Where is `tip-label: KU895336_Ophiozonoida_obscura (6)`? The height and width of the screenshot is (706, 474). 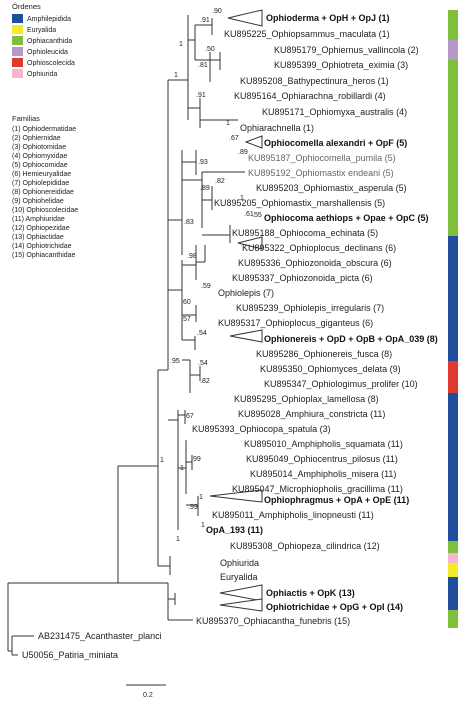
tip-label: KU895336_Ophiozonoida_obscura (6) is located at coordinates (315, 263).